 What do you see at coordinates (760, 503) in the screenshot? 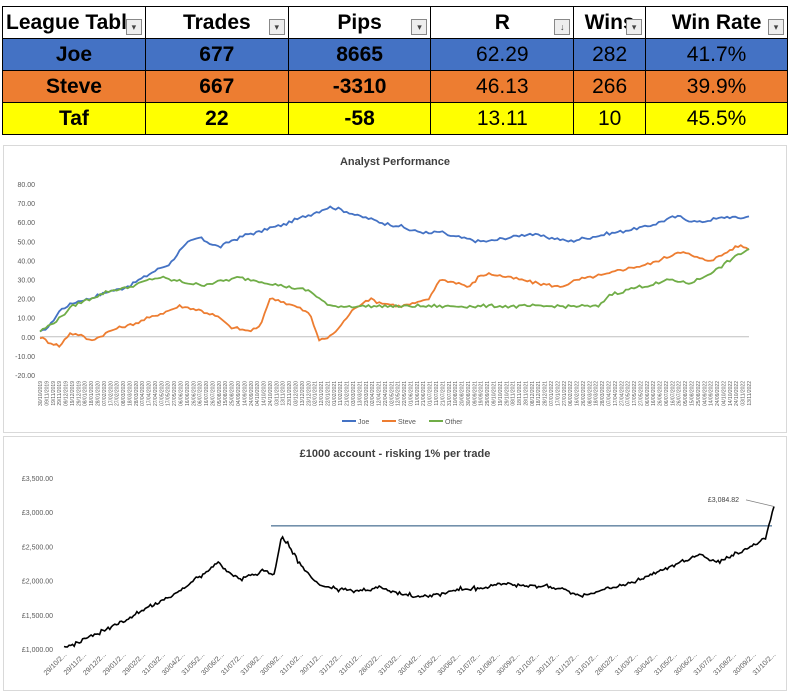
I see `annotation-leader-line` at bounding box center [760, 503].